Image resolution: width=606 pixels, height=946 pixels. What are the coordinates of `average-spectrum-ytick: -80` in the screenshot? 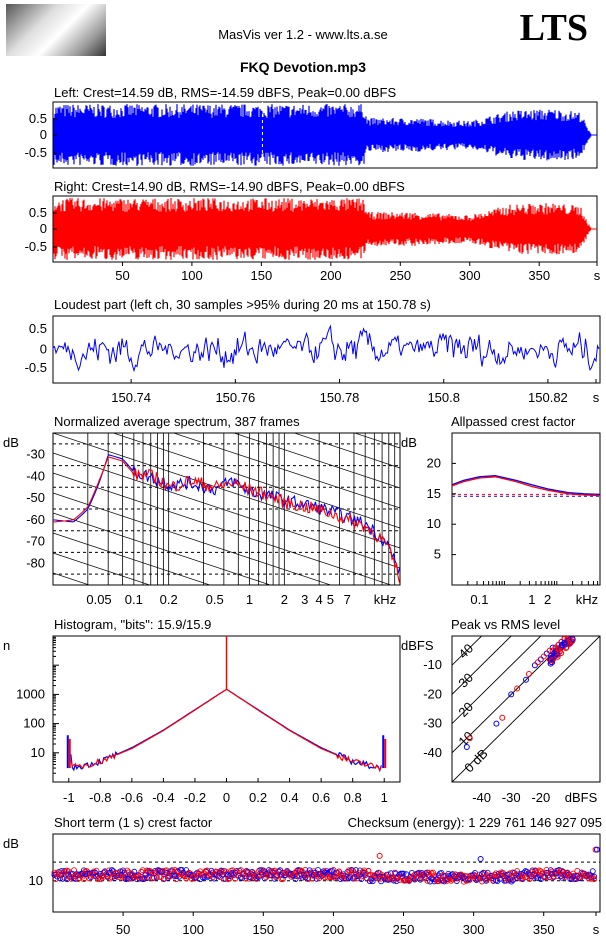 It's located at (35, 562).